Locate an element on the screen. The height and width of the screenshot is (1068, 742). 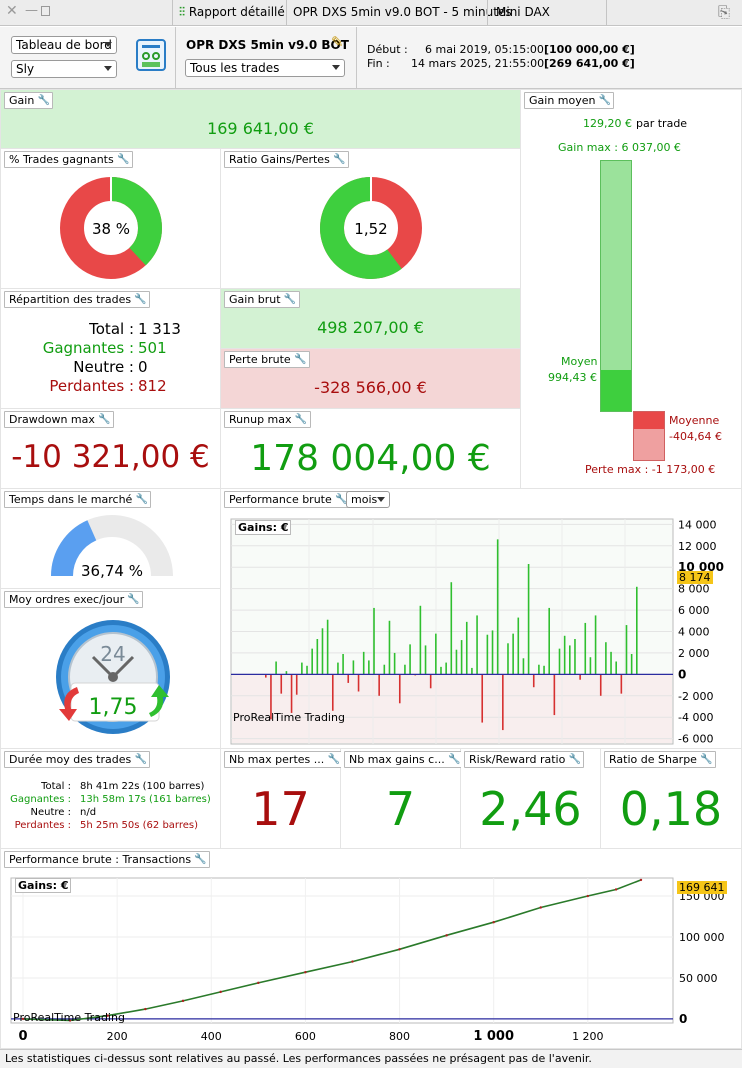
gain-title: Gain 🔧 is located at coordinates (29, 100).